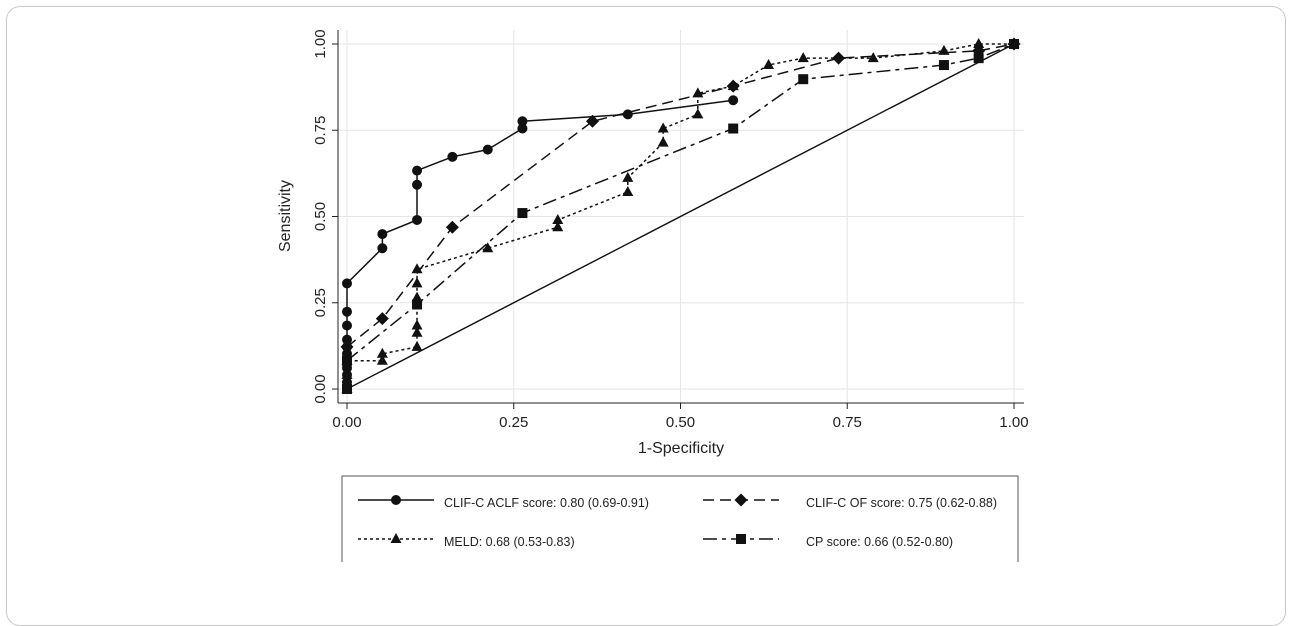  I want to click on y-tick-label-0: 0.00, so click(320, 388).